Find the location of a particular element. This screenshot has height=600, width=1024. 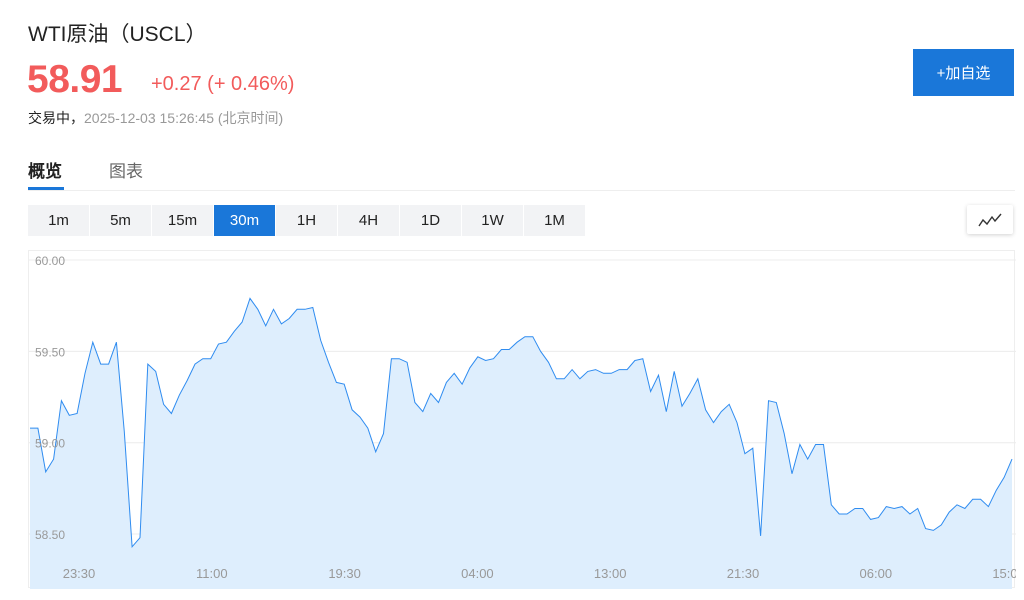

add-to-watchlist-button: +加自选 is located at coordinates (963, 72).